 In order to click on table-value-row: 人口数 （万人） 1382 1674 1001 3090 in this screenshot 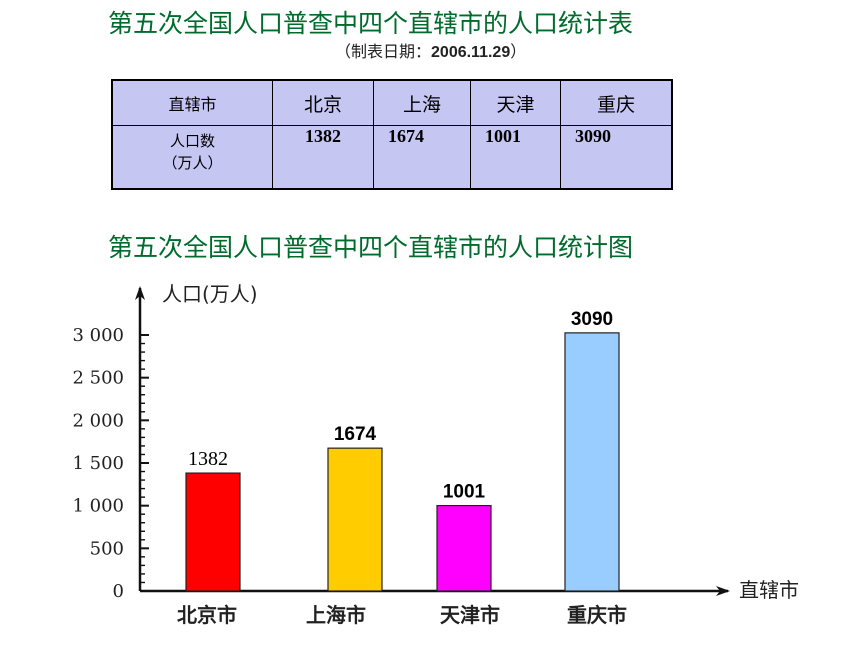, I will do `click(392, 157)`.